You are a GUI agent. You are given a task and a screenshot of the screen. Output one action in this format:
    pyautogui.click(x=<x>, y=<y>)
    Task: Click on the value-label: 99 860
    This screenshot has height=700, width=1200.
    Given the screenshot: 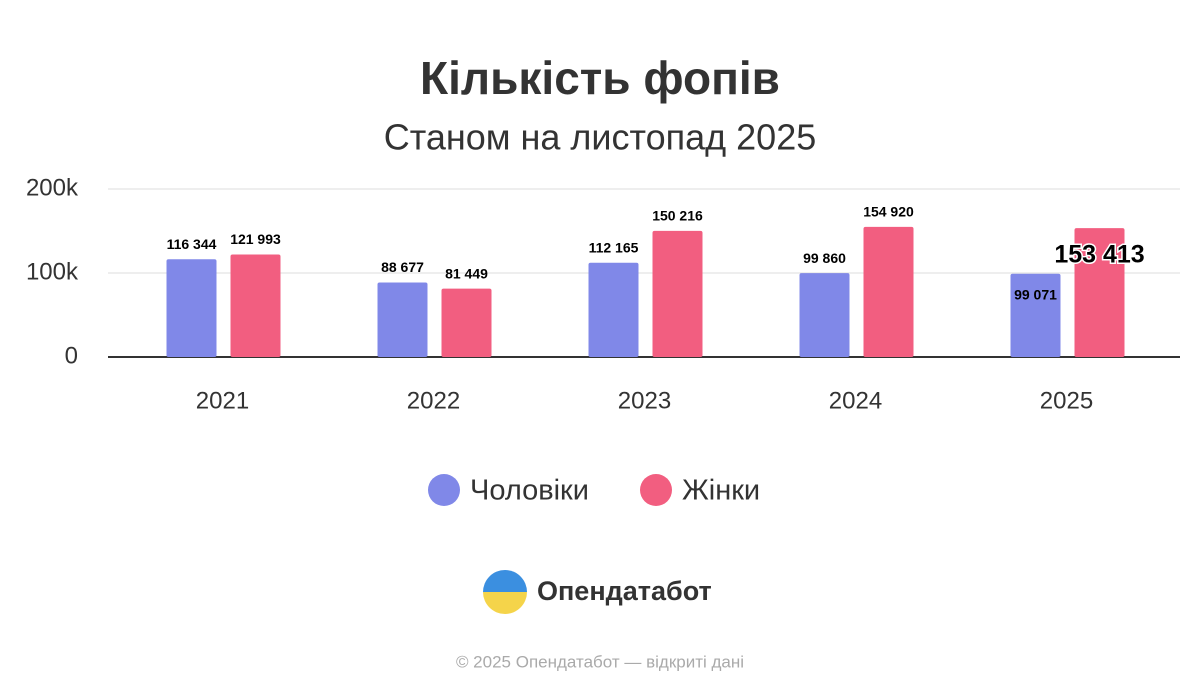 What is the action you would take?
    pyautogui.click(x=824, y=258)
    